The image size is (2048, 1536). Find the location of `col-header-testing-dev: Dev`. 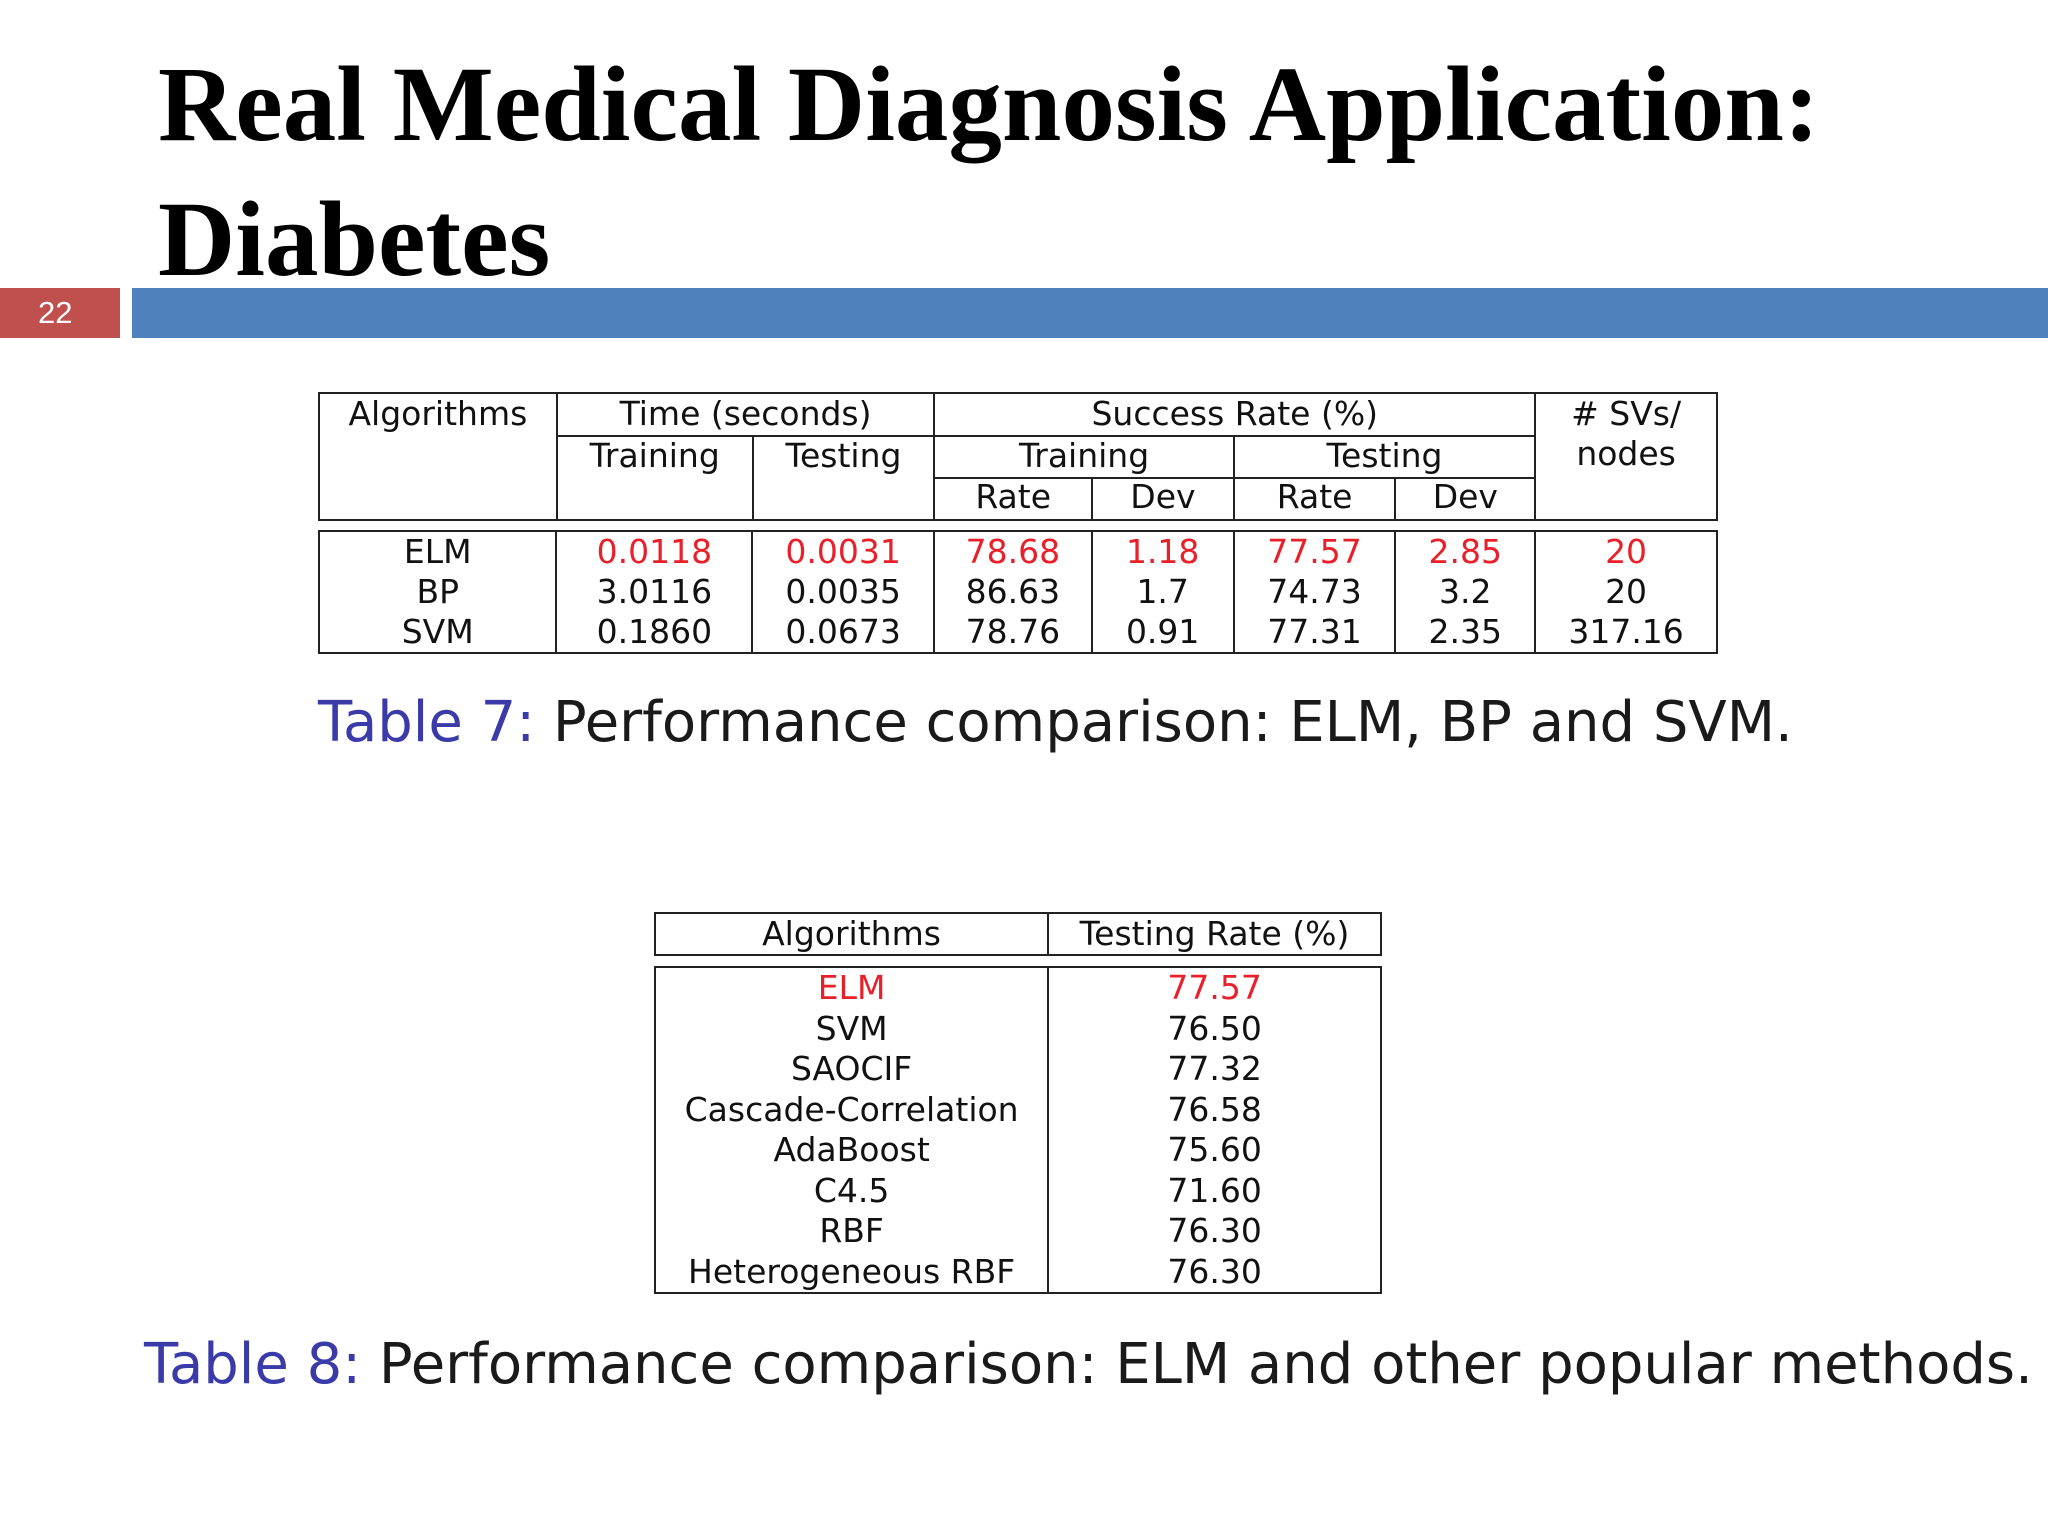

col-header-testing-dev: Dev is located at coordinates (1465, 499).